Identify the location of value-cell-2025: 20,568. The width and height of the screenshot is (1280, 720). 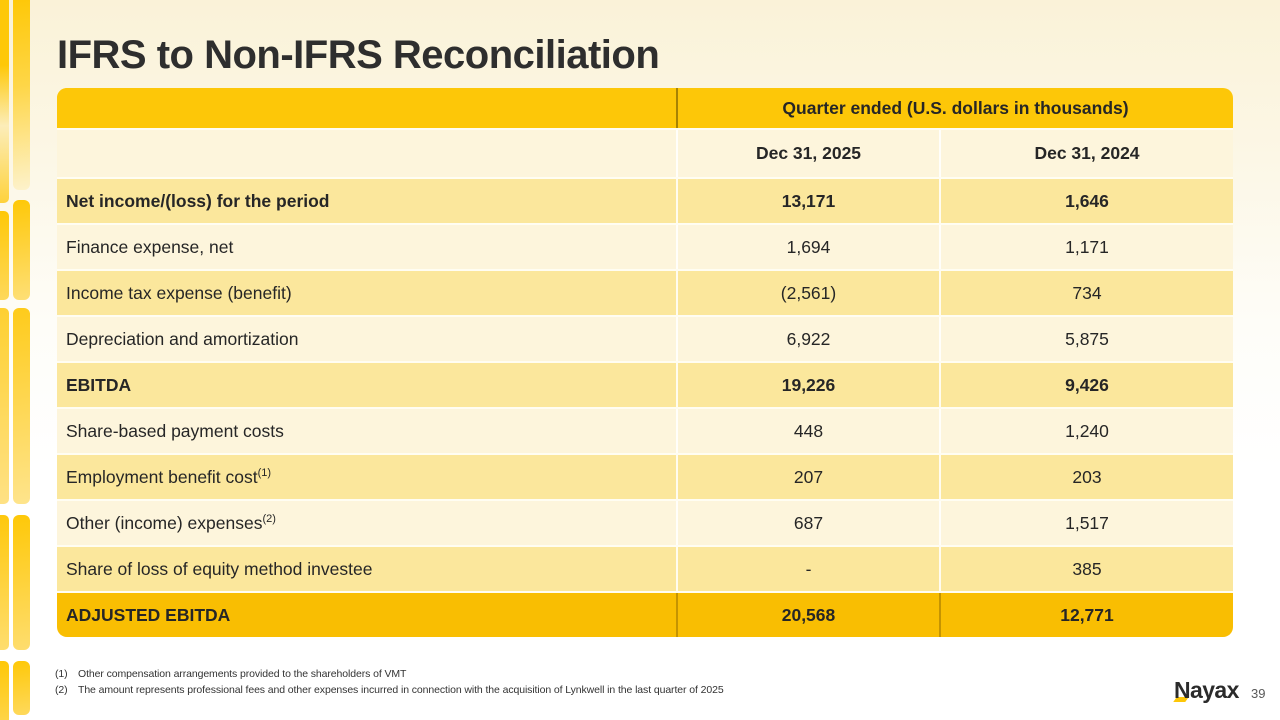
(807, 615).